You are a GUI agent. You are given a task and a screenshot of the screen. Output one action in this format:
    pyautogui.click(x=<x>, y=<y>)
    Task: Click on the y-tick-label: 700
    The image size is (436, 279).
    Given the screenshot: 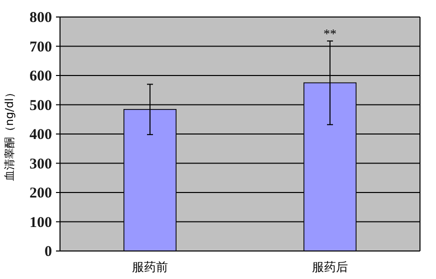 What is the action you would take?
    pyautogui.click(x=41, y=47)
    